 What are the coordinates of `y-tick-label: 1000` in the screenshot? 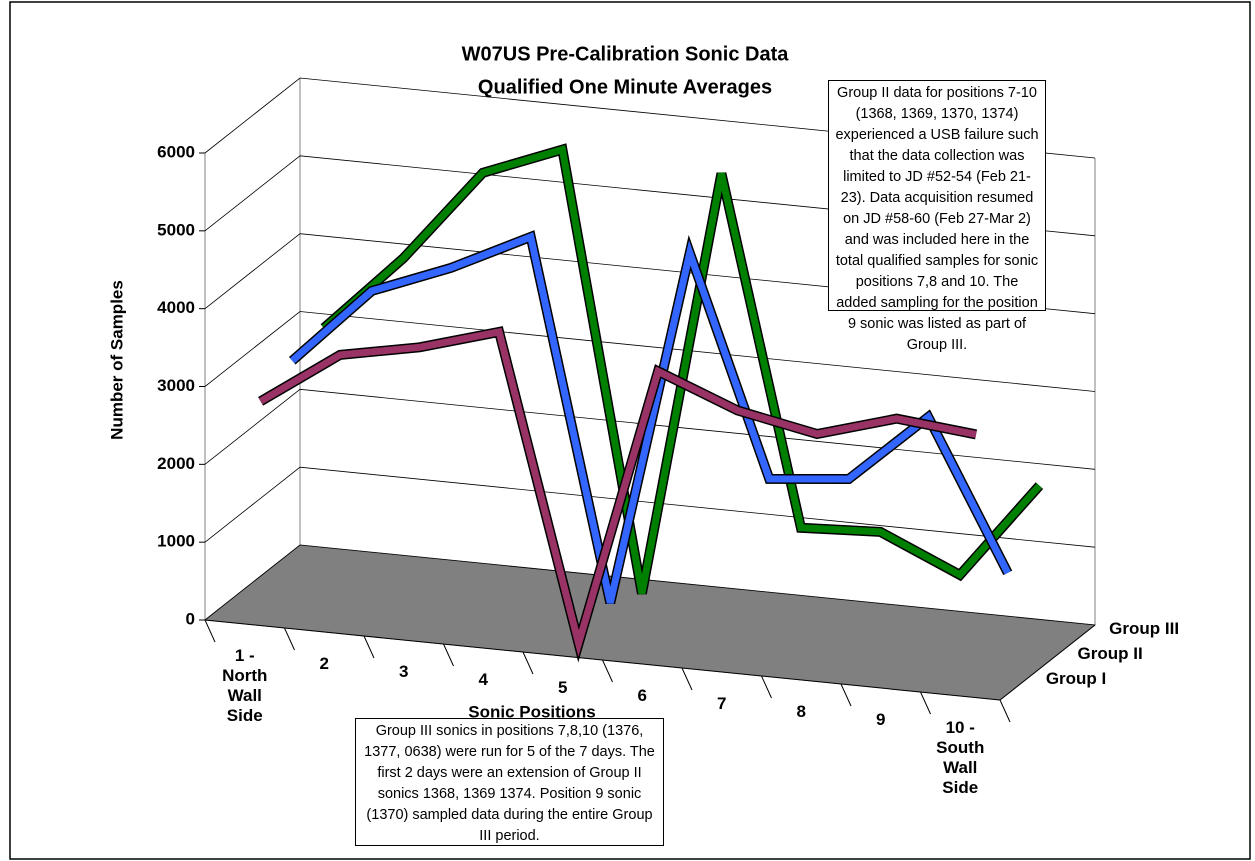 It's located at (176, 541).